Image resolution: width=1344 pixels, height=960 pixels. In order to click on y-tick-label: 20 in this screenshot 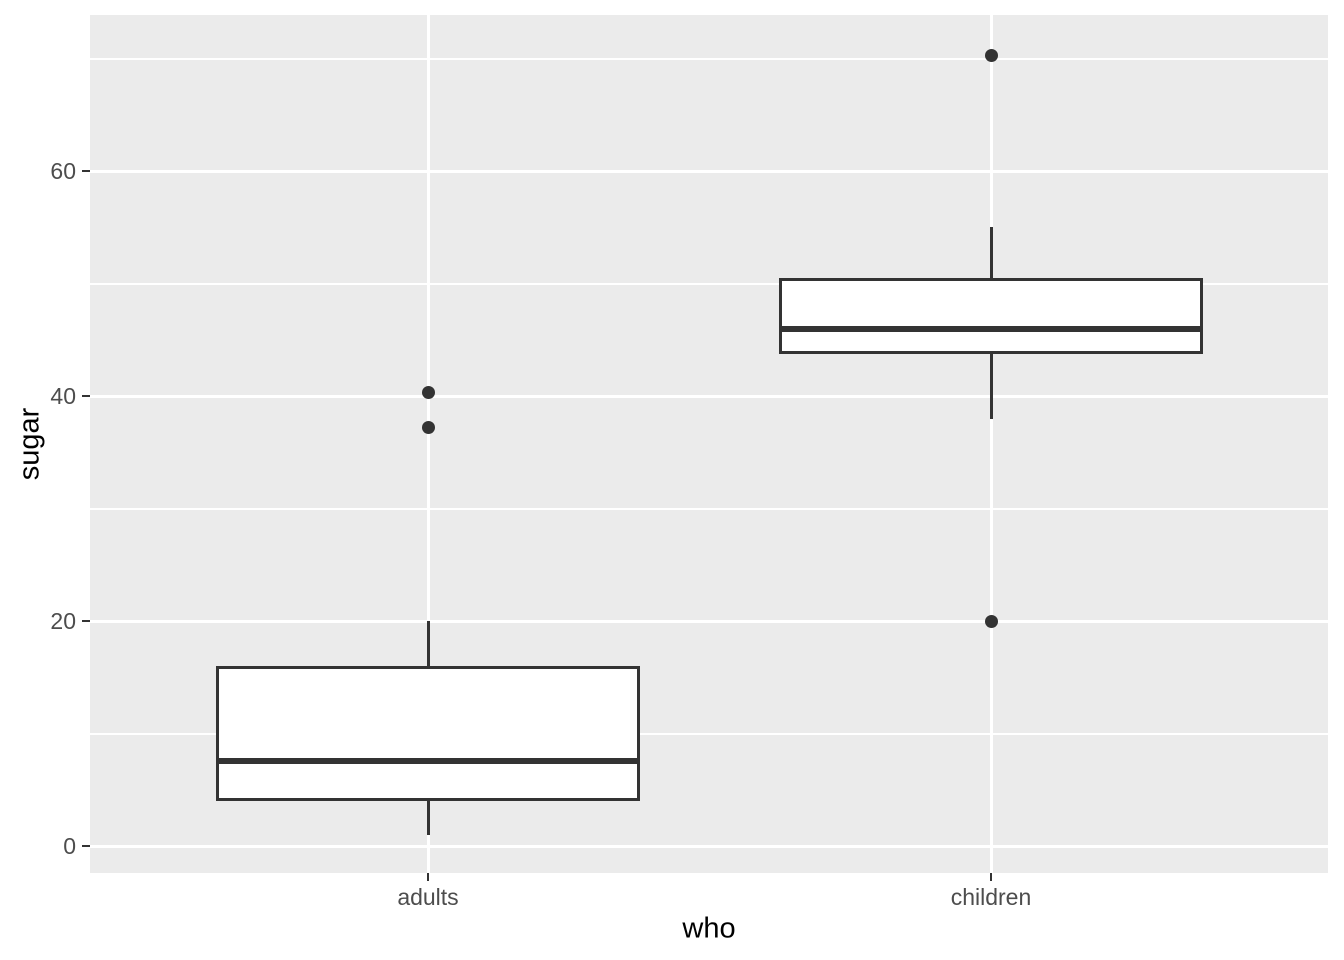, I will do `click(63, 621)`.